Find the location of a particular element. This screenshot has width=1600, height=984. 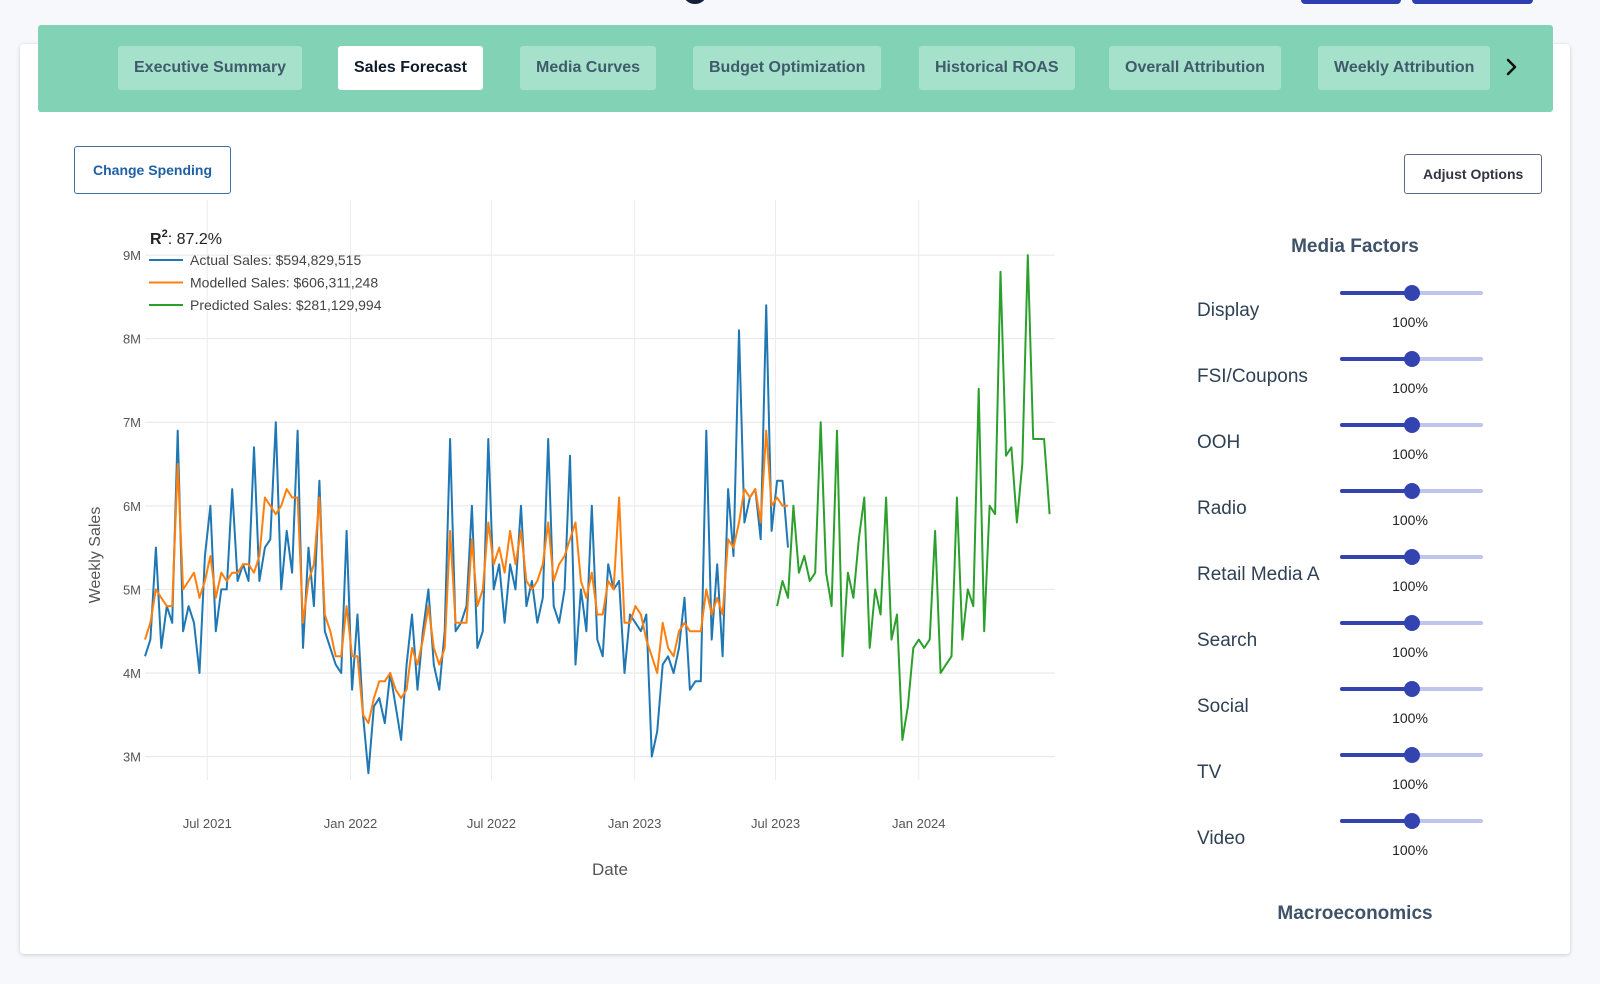

x-tick-label: Jan 2024 is located at coordinates (919, 823).